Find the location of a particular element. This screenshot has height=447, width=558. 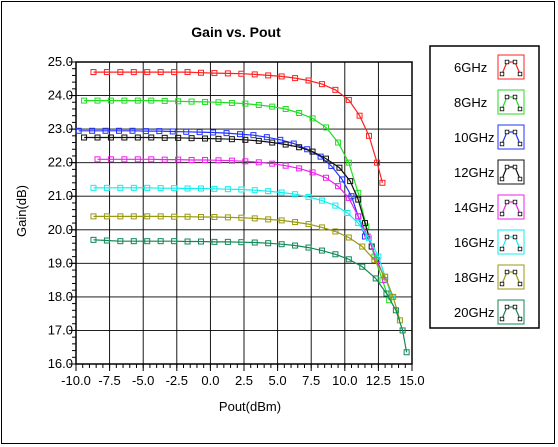

x-tick-label: -2.5 is located at coordinates (177, 380).